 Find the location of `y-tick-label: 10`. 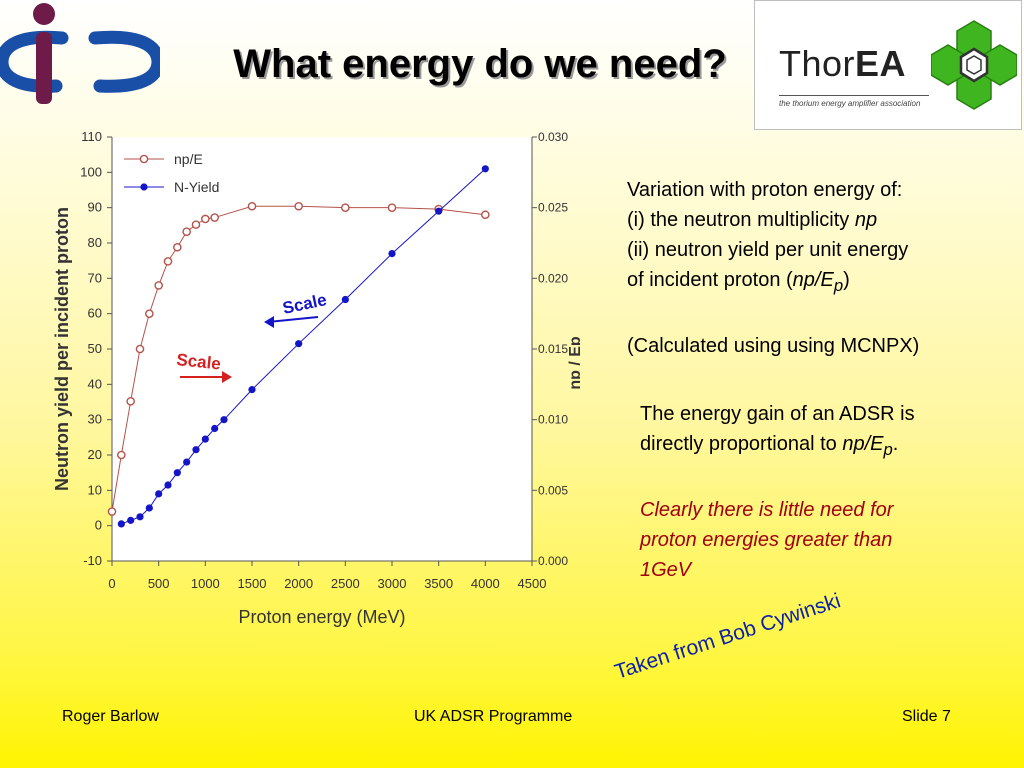

y-tick-label: 10 is located at coordinates (95, 489).